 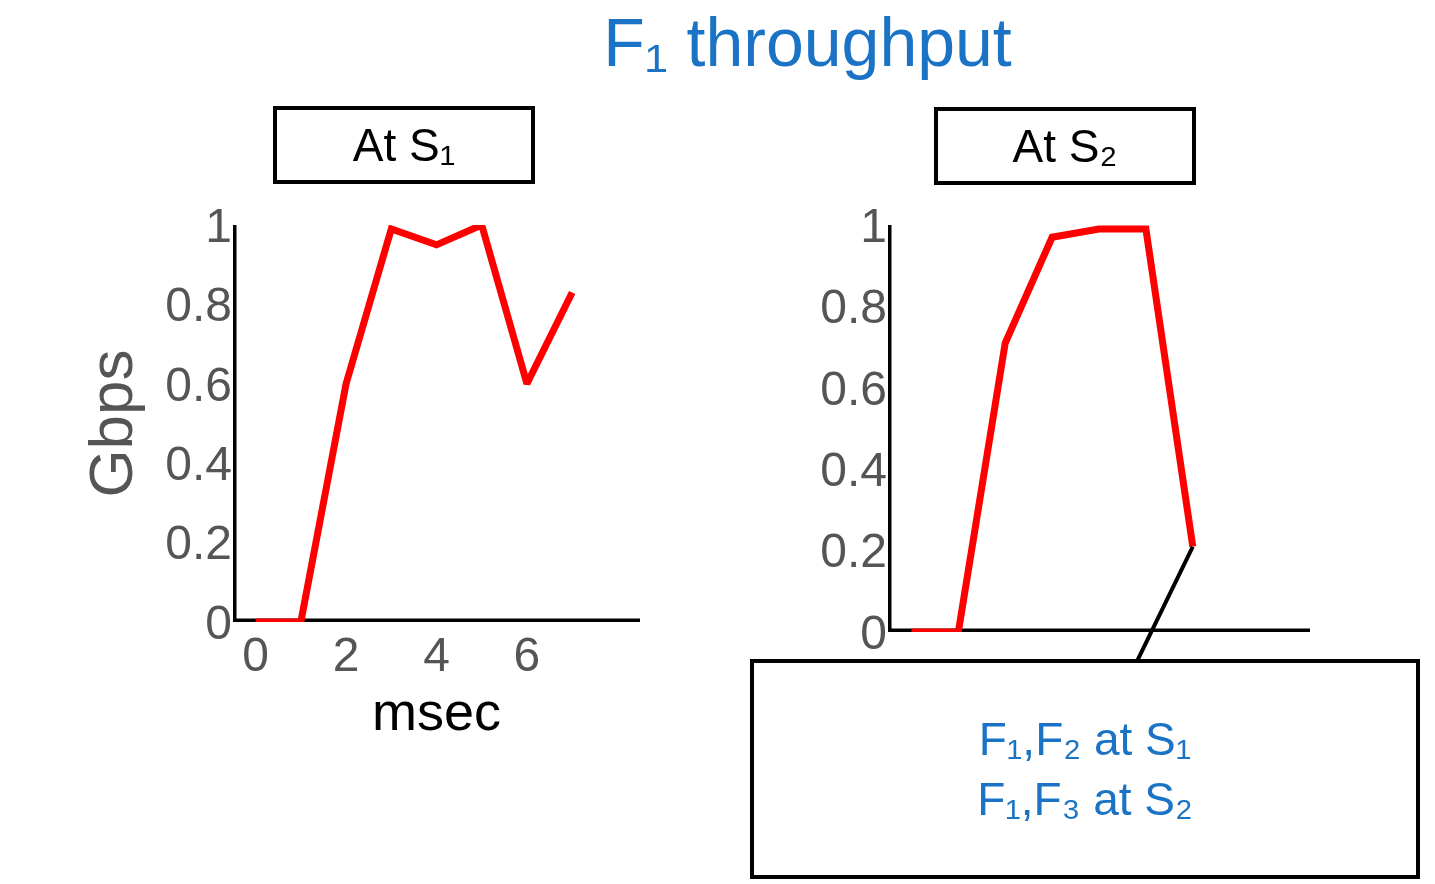 What do you see at coordinates (807, 42) in the screenshot?
I see `text: F₁ throughput` at bounding box center [807, 42].